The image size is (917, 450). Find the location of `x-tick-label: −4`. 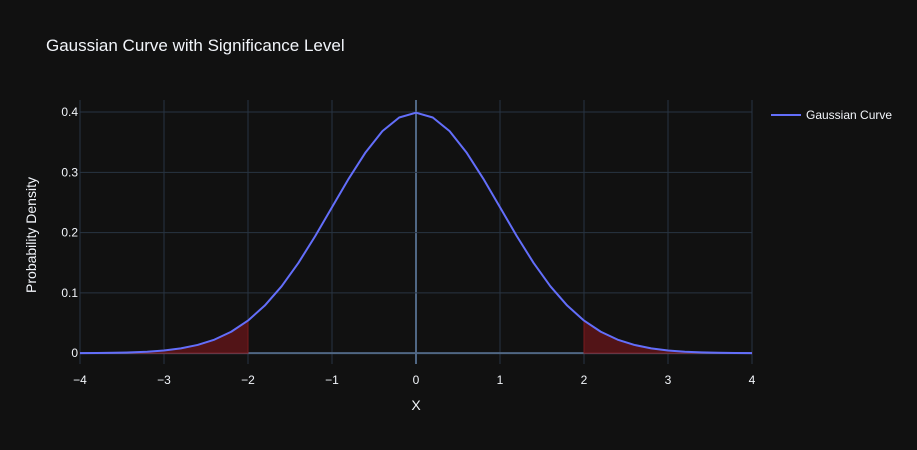

x-tick-label: −4 is located at coordinates (80, 380).